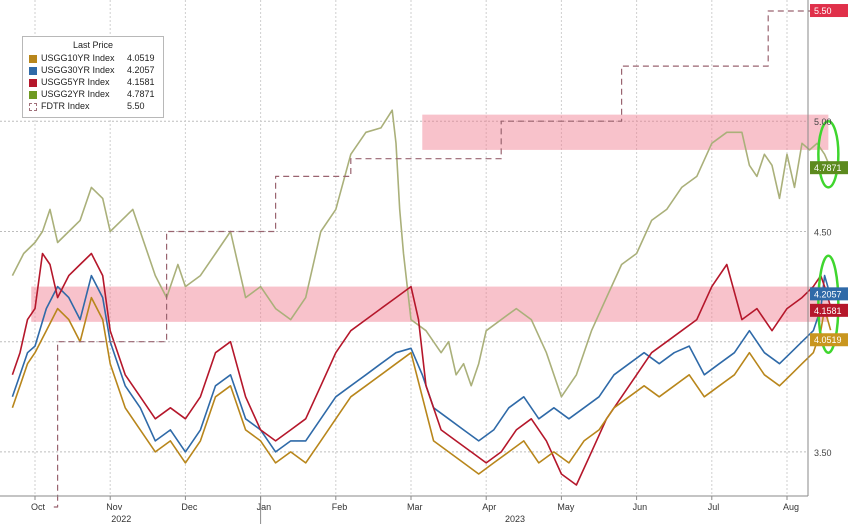 This screenshot has width=848, height=525. What do you see at coordinates (515, 519) in the screenshot?
I see `x-year-label: 2023` at bounding box center [515, 519].